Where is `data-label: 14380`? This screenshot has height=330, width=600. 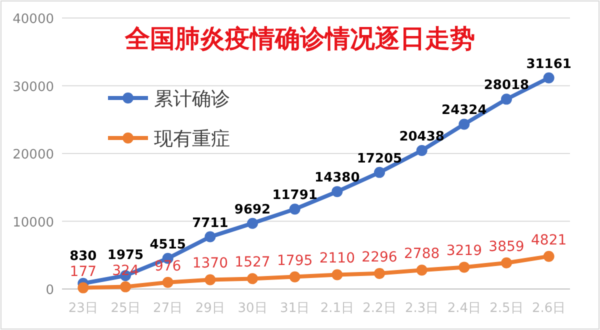 data-label: 14380 is located at coordinates (337, 178).